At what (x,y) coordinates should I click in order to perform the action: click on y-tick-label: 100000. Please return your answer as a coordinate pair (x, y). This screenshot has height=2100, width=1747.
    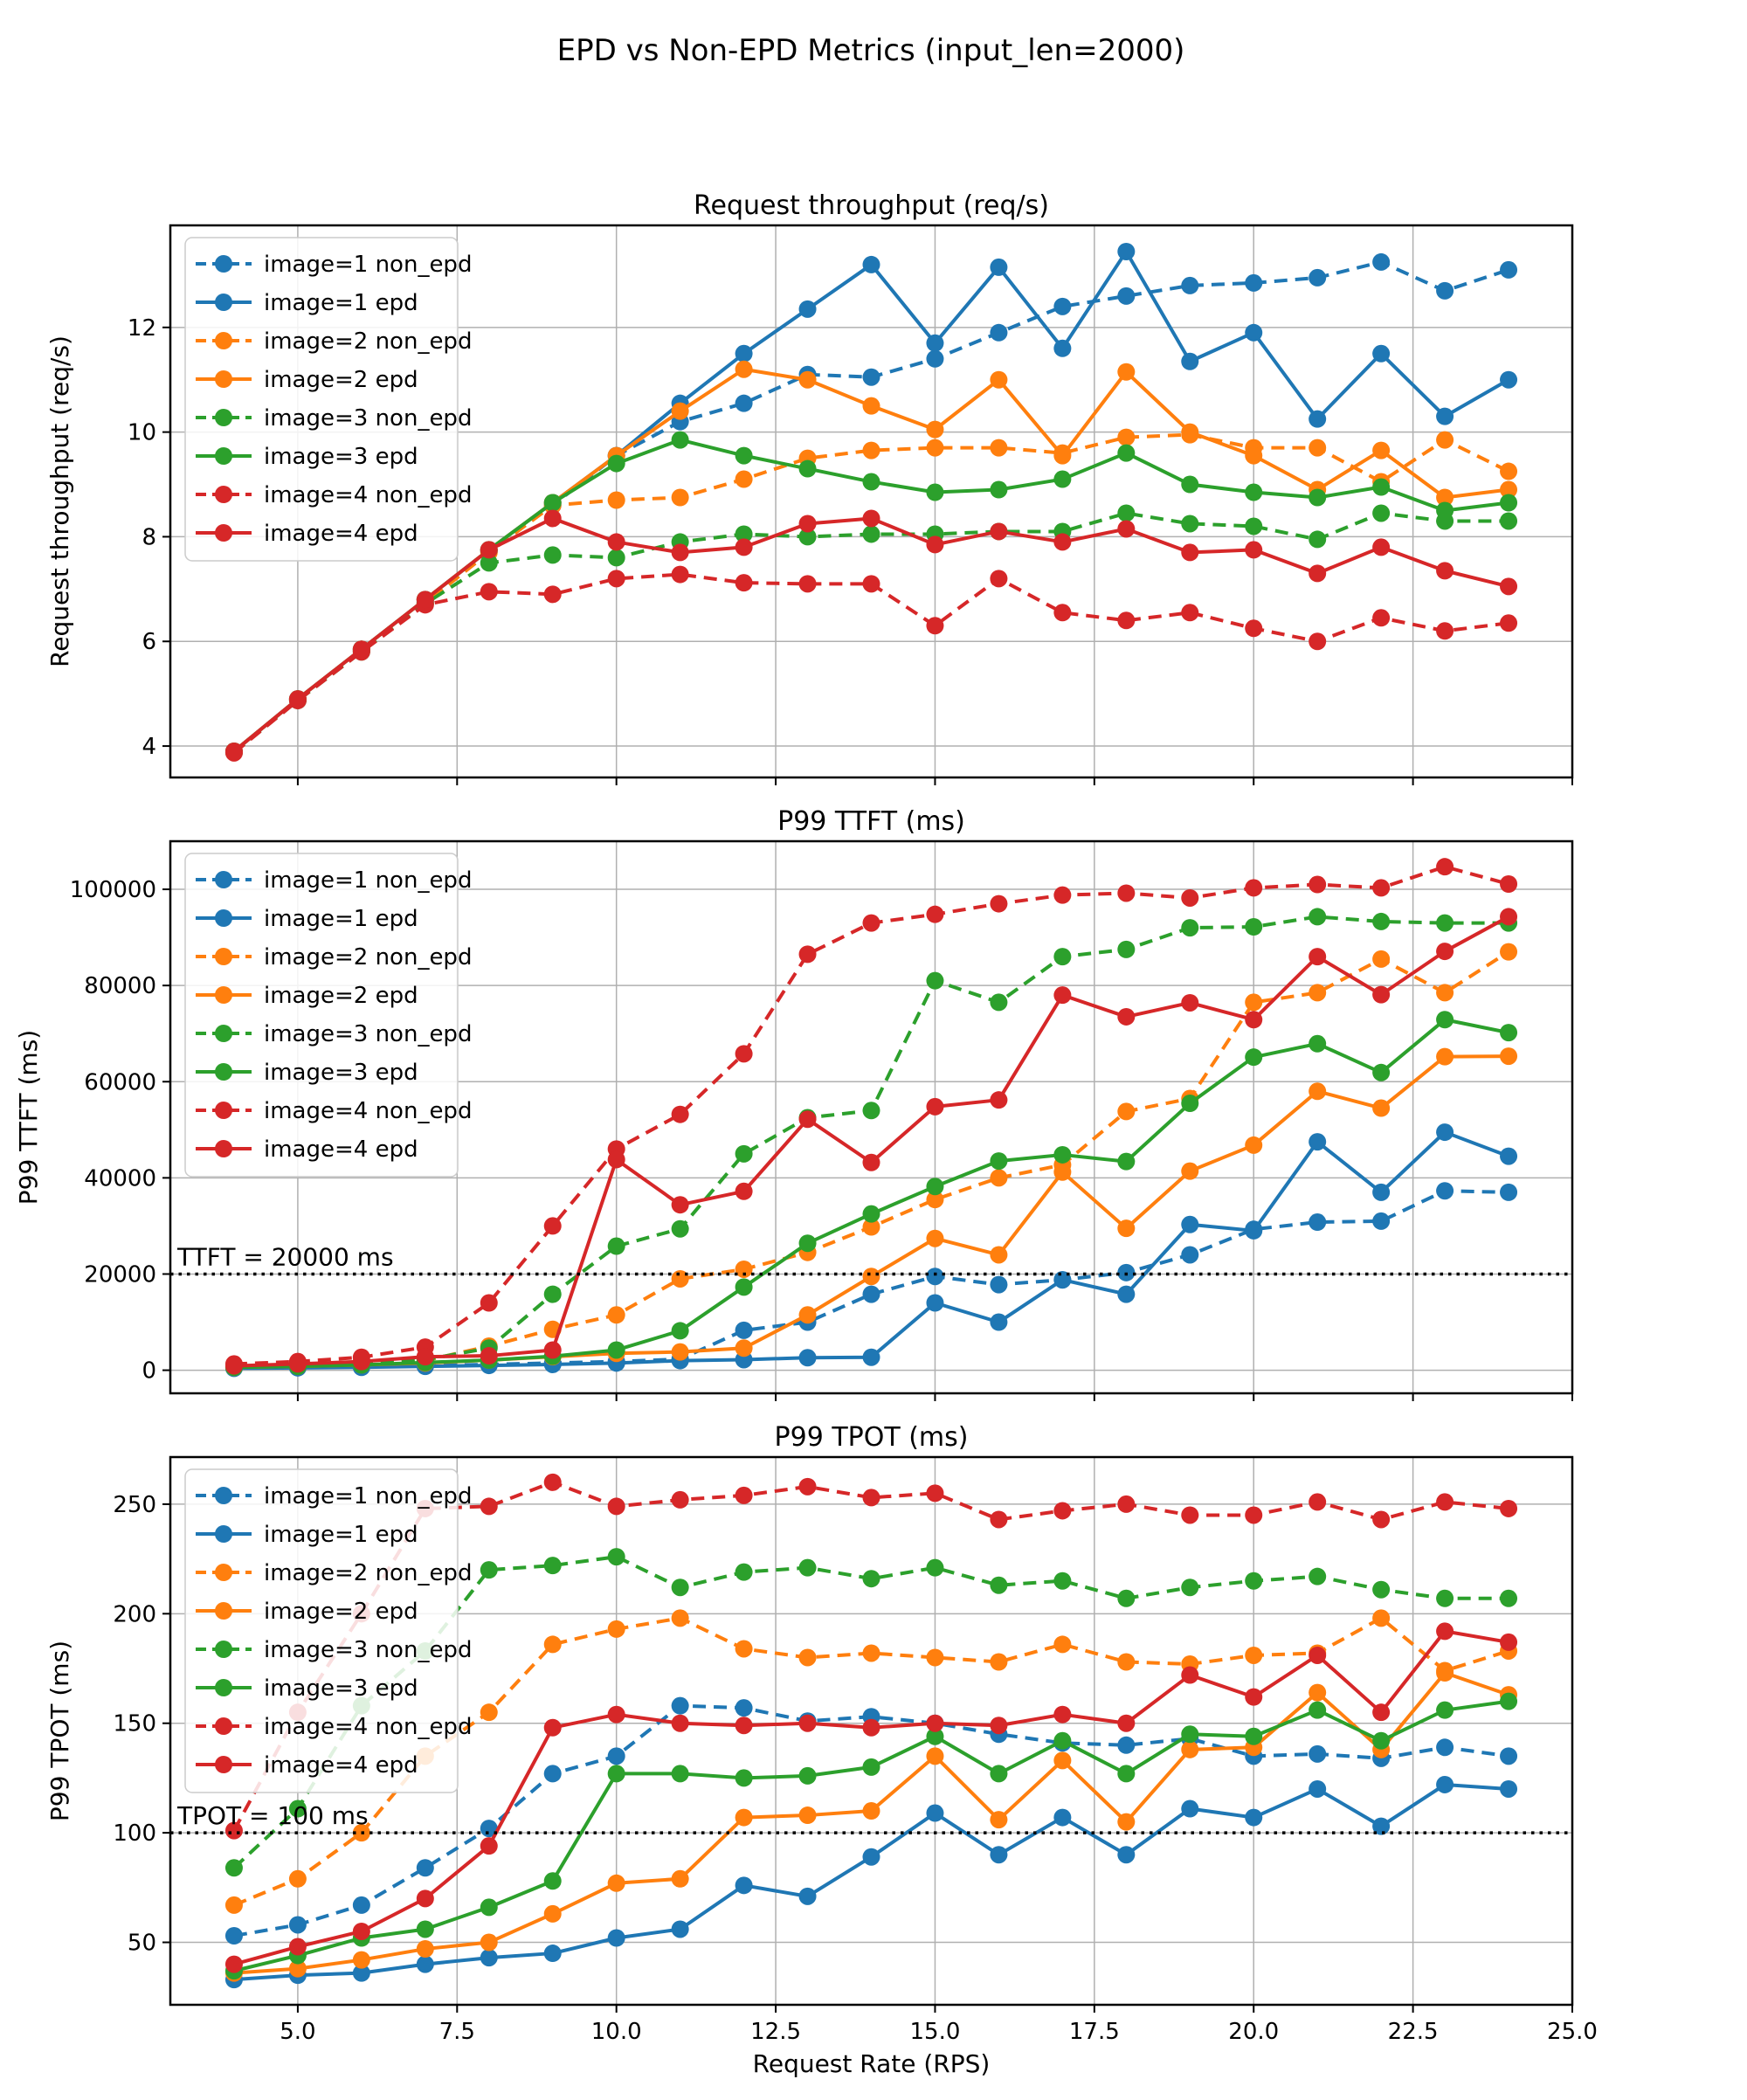
    Looking at the image, I should click on (113, 890).